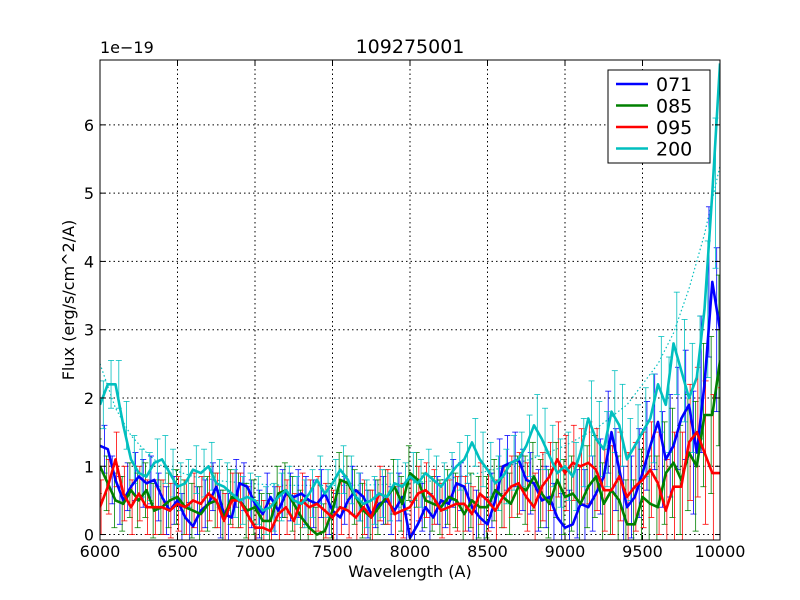 Image resolution: width=800 pixels, height=600 pixels. Describe the element at coordinates (409, 571) in the screenshot. I see `x-axis-label: Wavelength (A)` at that location.